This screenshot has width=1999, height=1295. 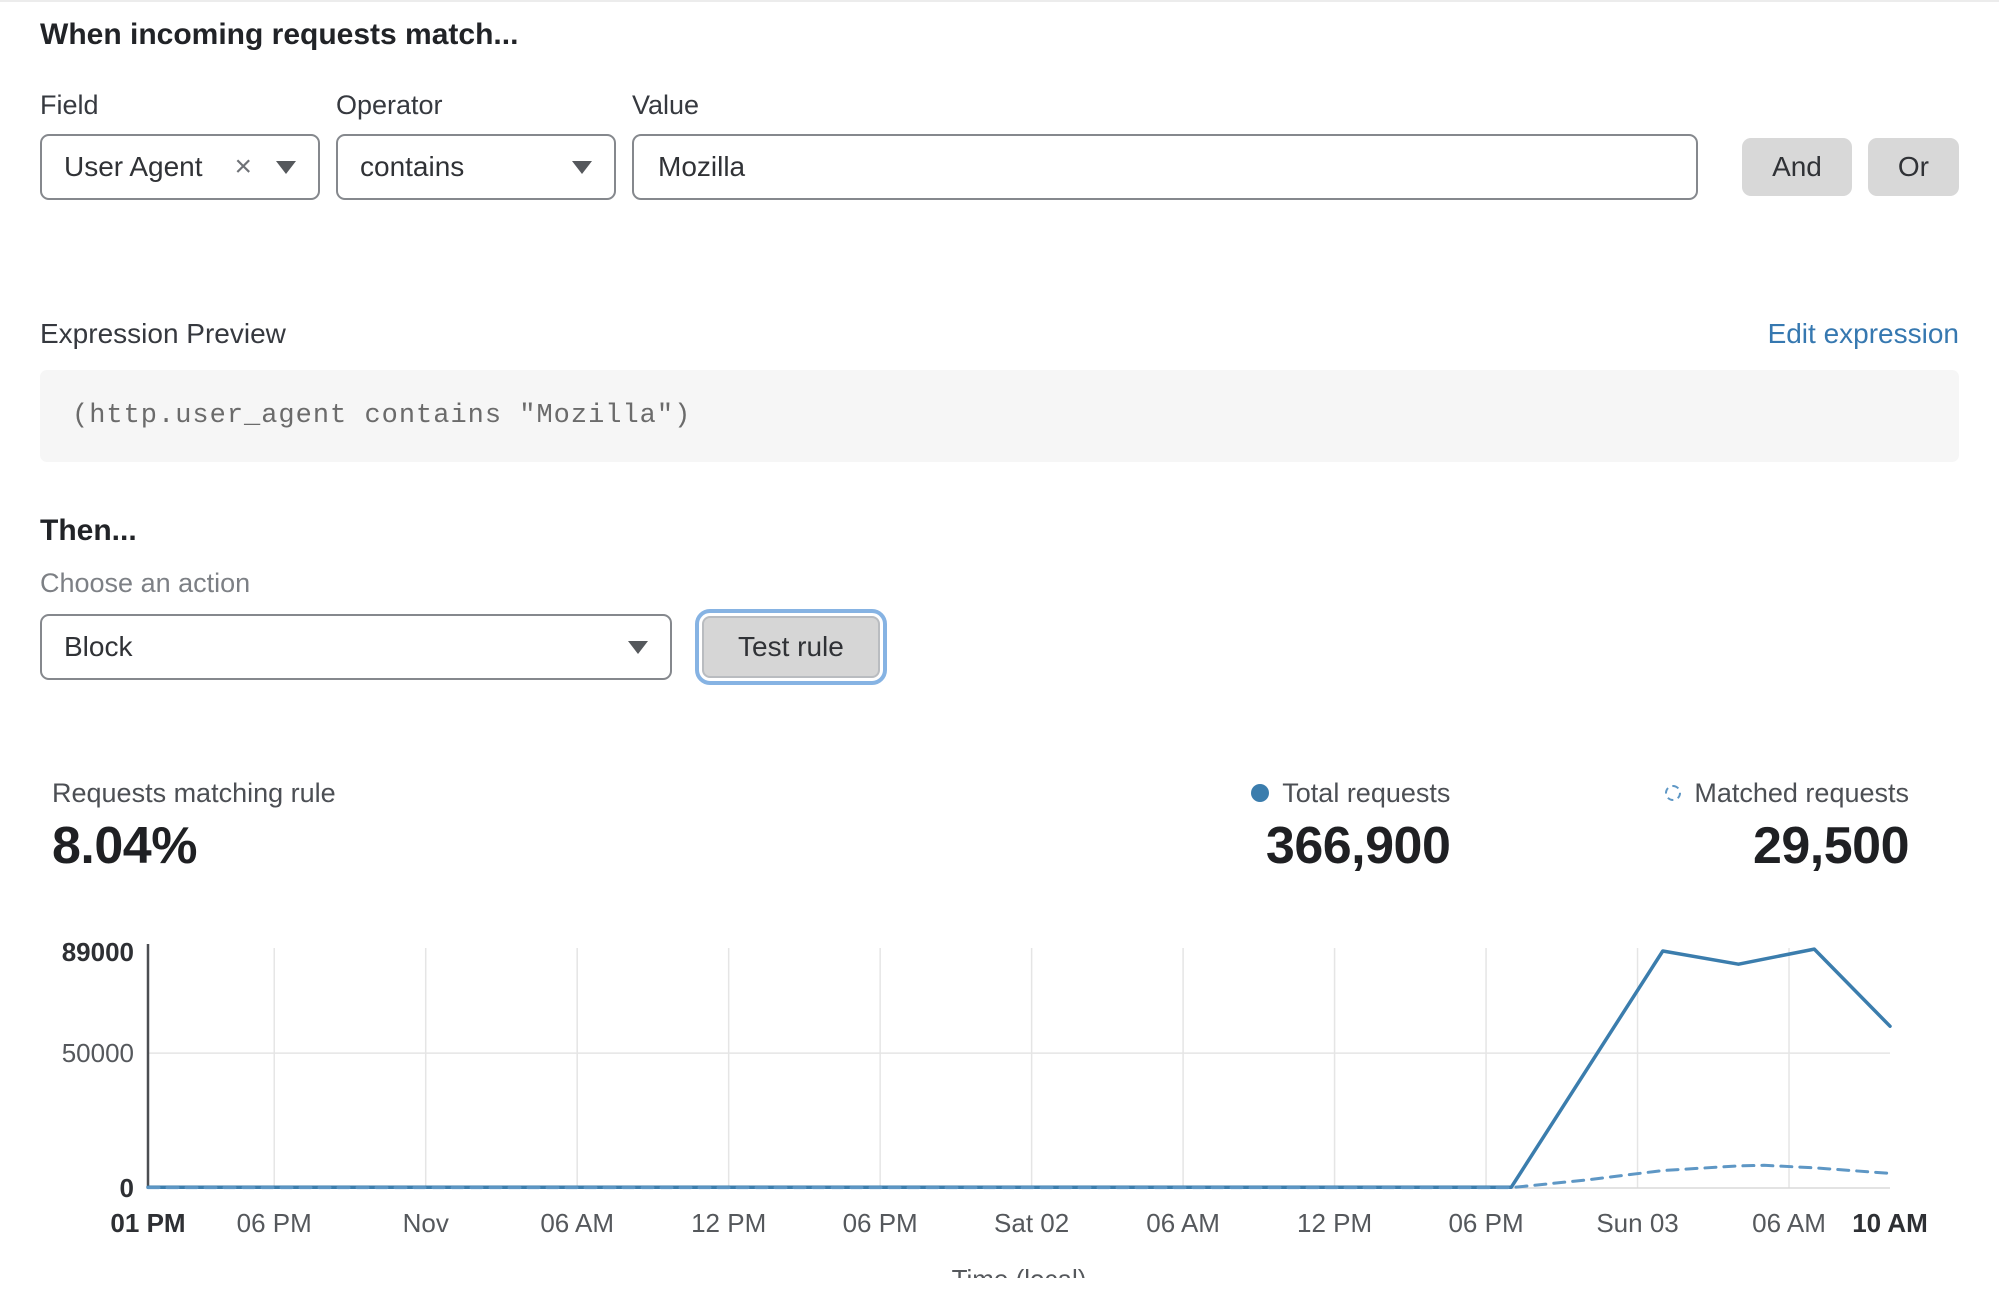 I want to click on svg-text: 01 PM, so click(x=147, y=1223).